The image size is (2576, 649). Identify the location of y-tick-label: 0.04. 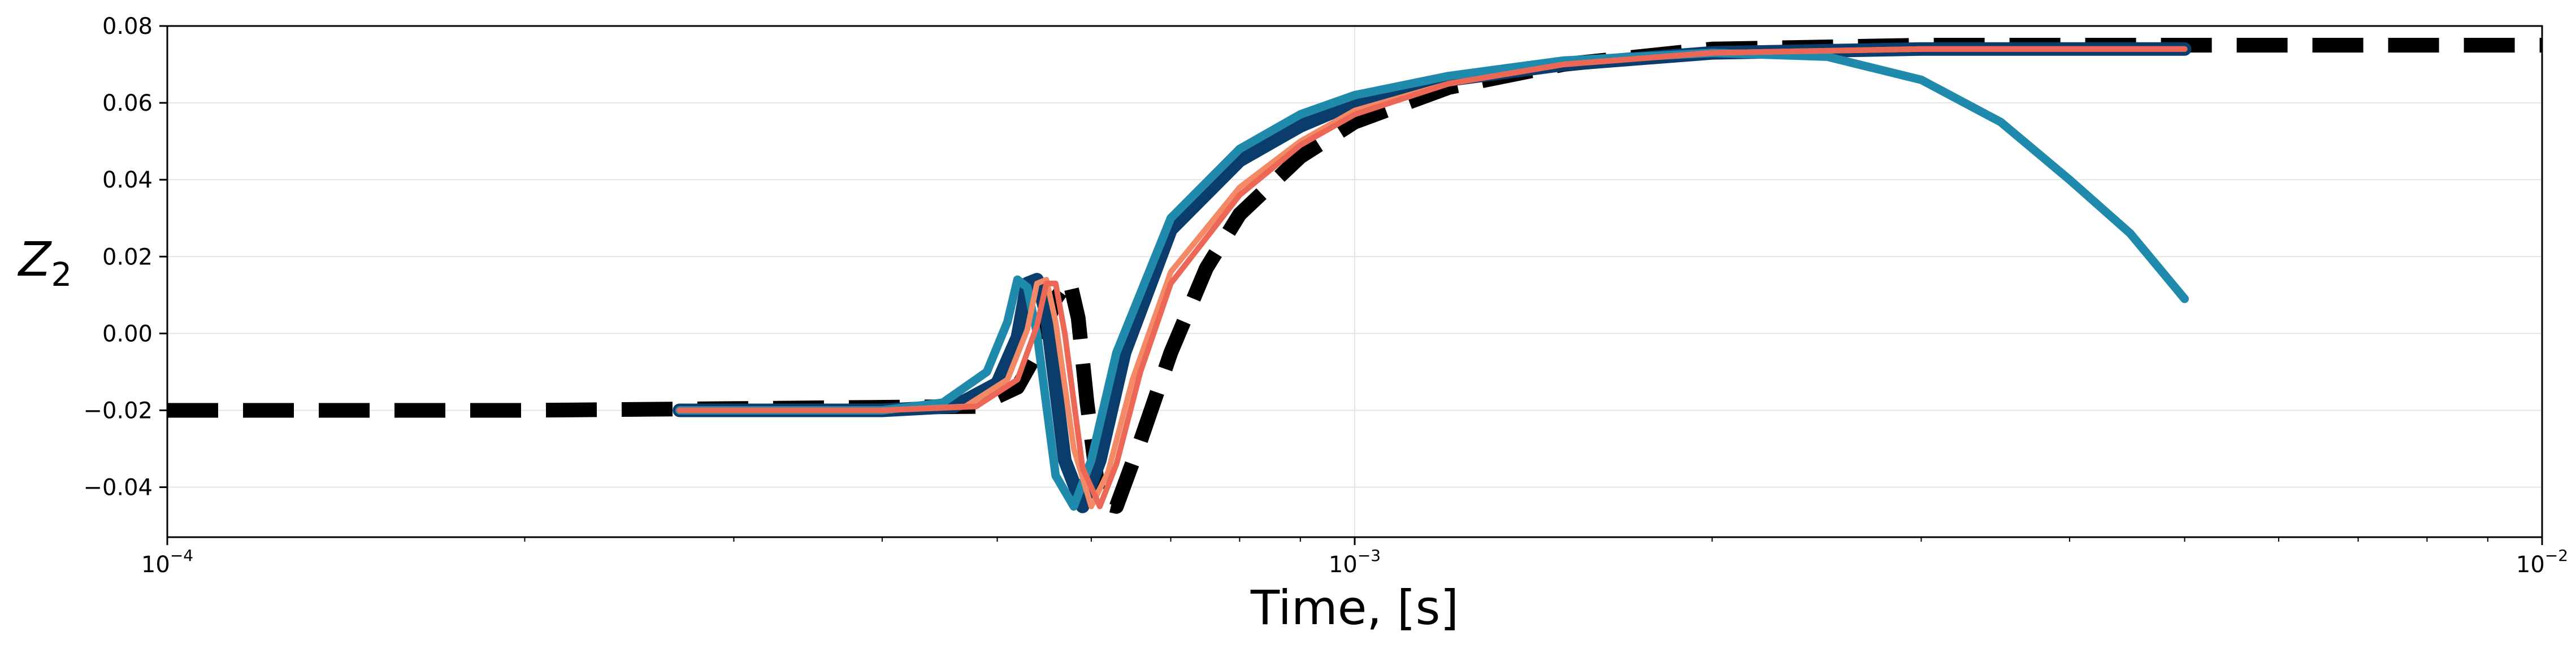
(127, 180).